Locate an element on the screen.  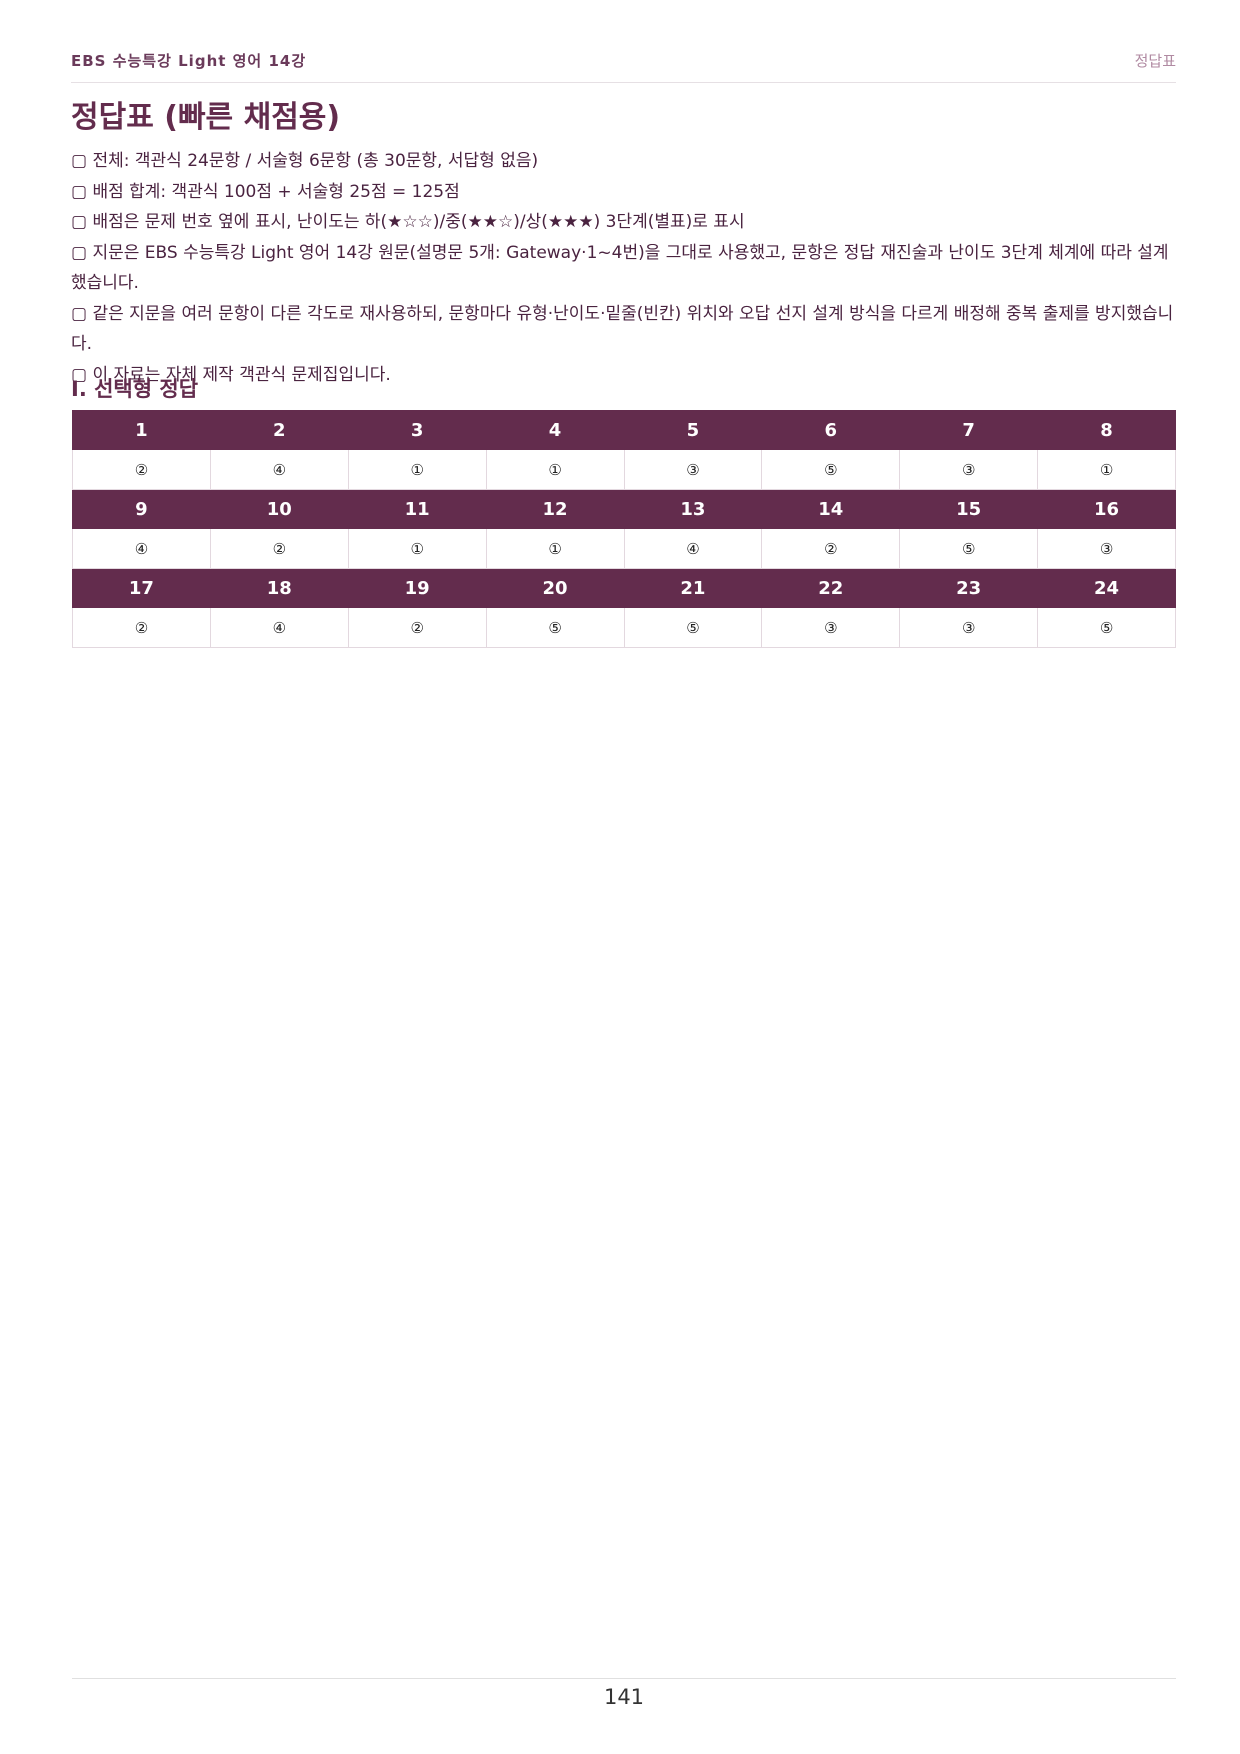
question-number: 1 is located at coordinates (141, 430).